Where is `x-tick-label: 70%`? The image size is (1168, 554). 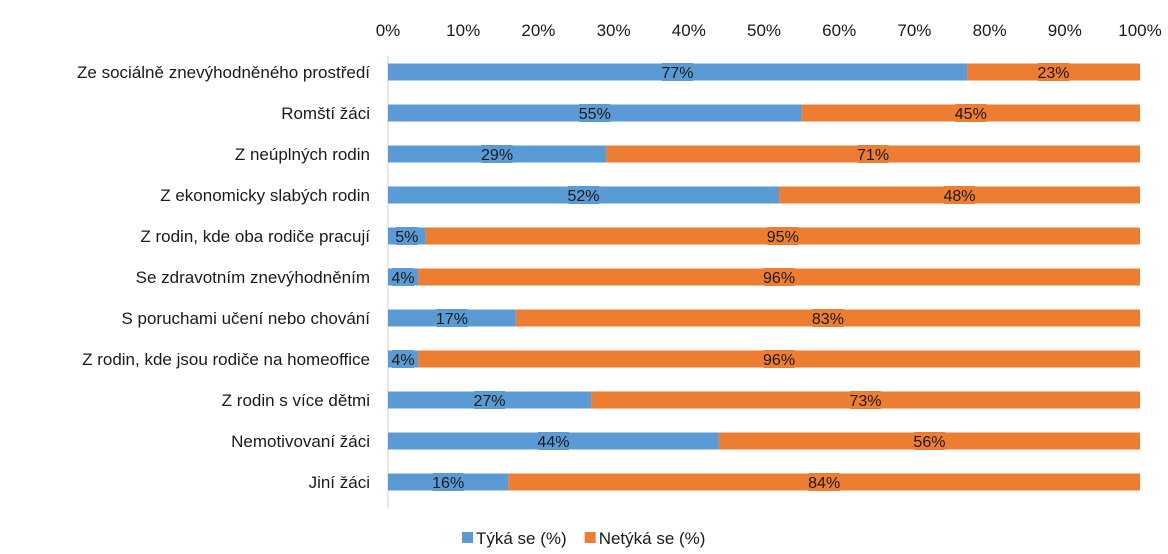 x-tick-label: 70% is located at coordinates (914, 30).